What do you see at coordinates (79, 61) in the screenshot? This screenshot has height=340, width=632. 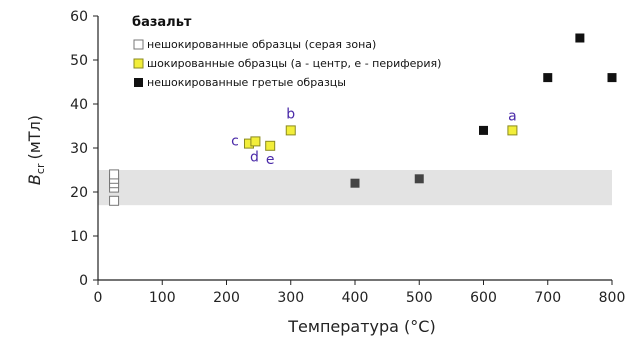 I see `y-tick-label: 50` at bounding box center [79, 61].